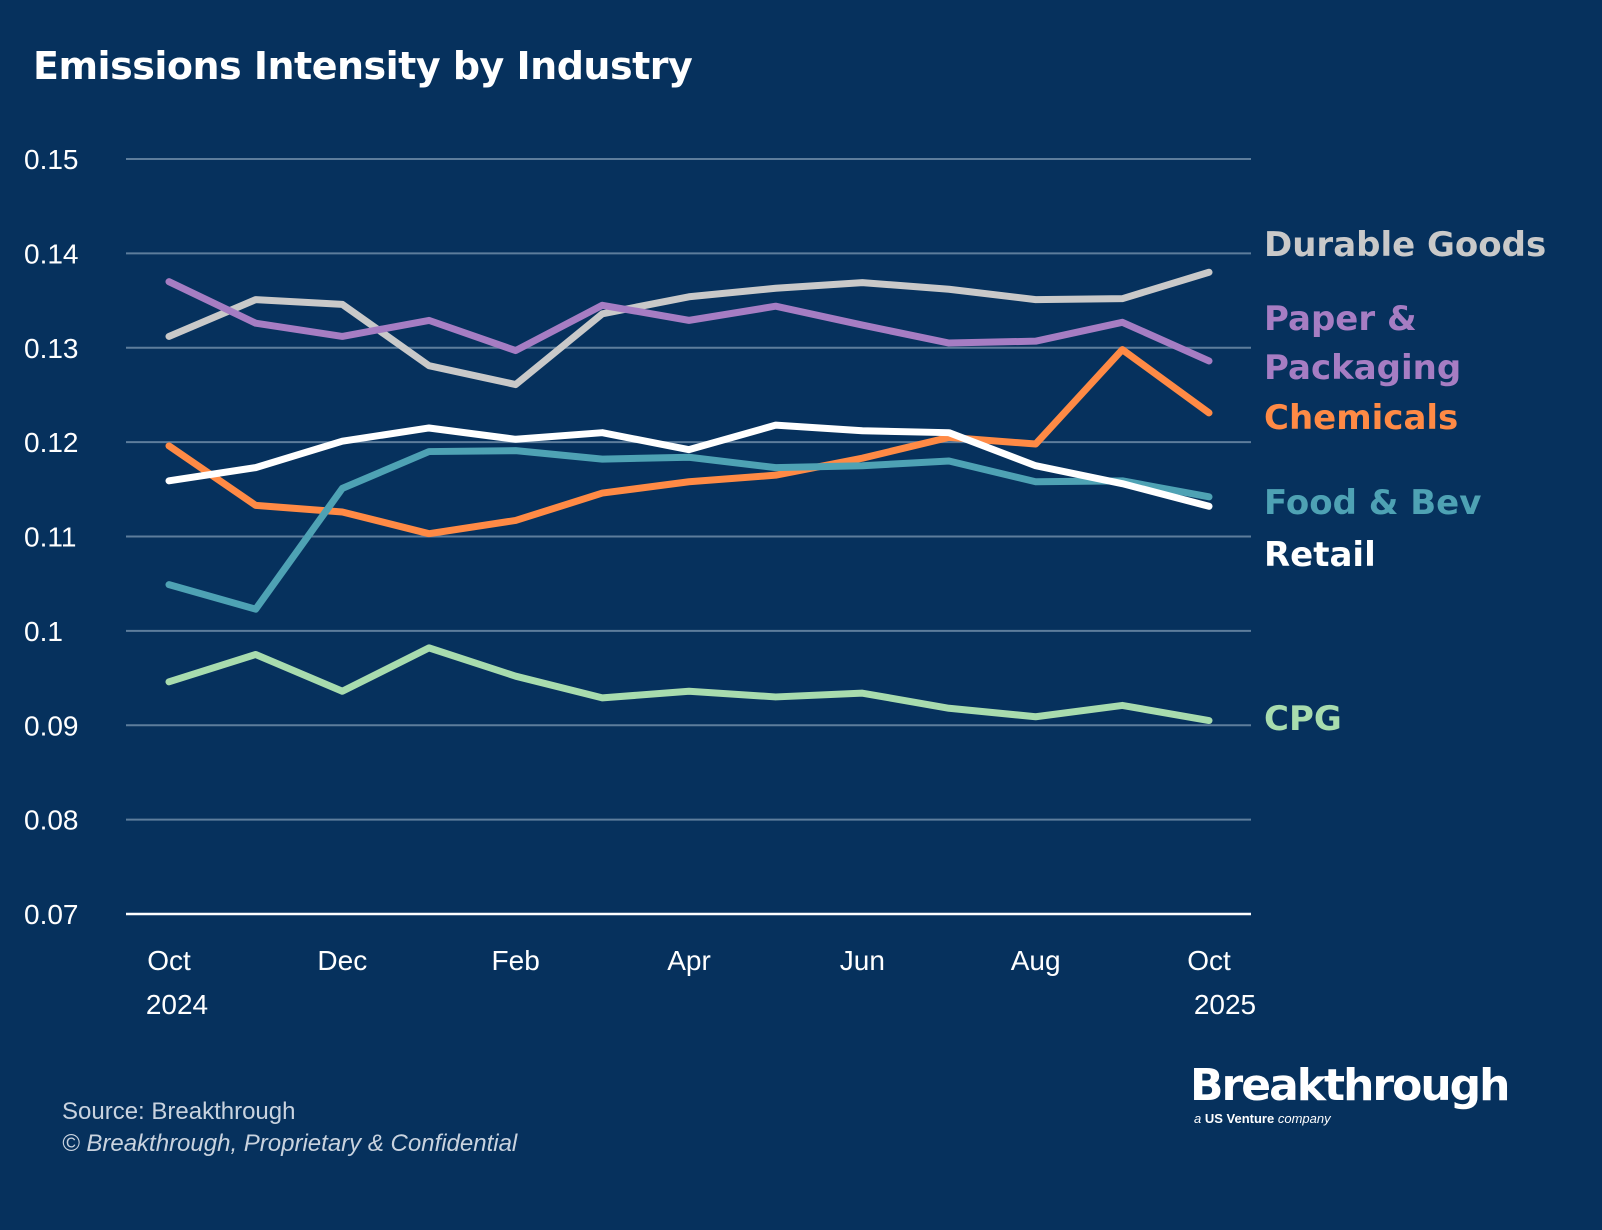 The height and width of the screenshot is (1230, 1602). What do you see at coordinates (179, 1111) in the screenshot?
I see `source-note: Source: Breakthrough` at bounding box center [179, 1111].